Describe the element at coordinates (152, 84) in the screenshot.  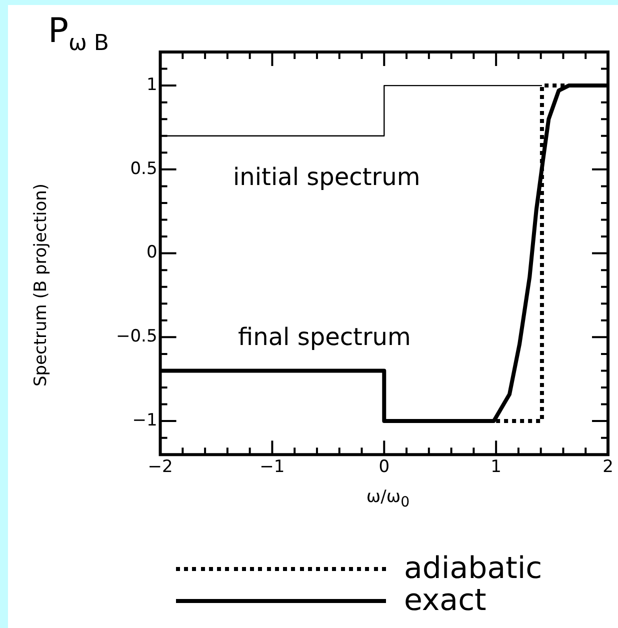
I see `y-tick-label: 1` at that location.